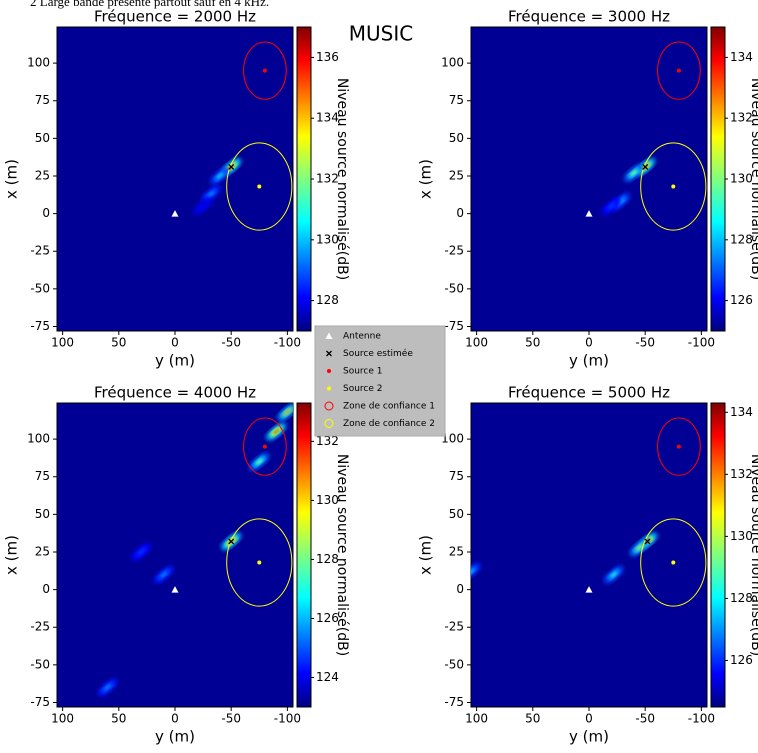  Describe the element at coordinates (454, 627) in the screenshot. I see `y-tick-label: -25` at that location.